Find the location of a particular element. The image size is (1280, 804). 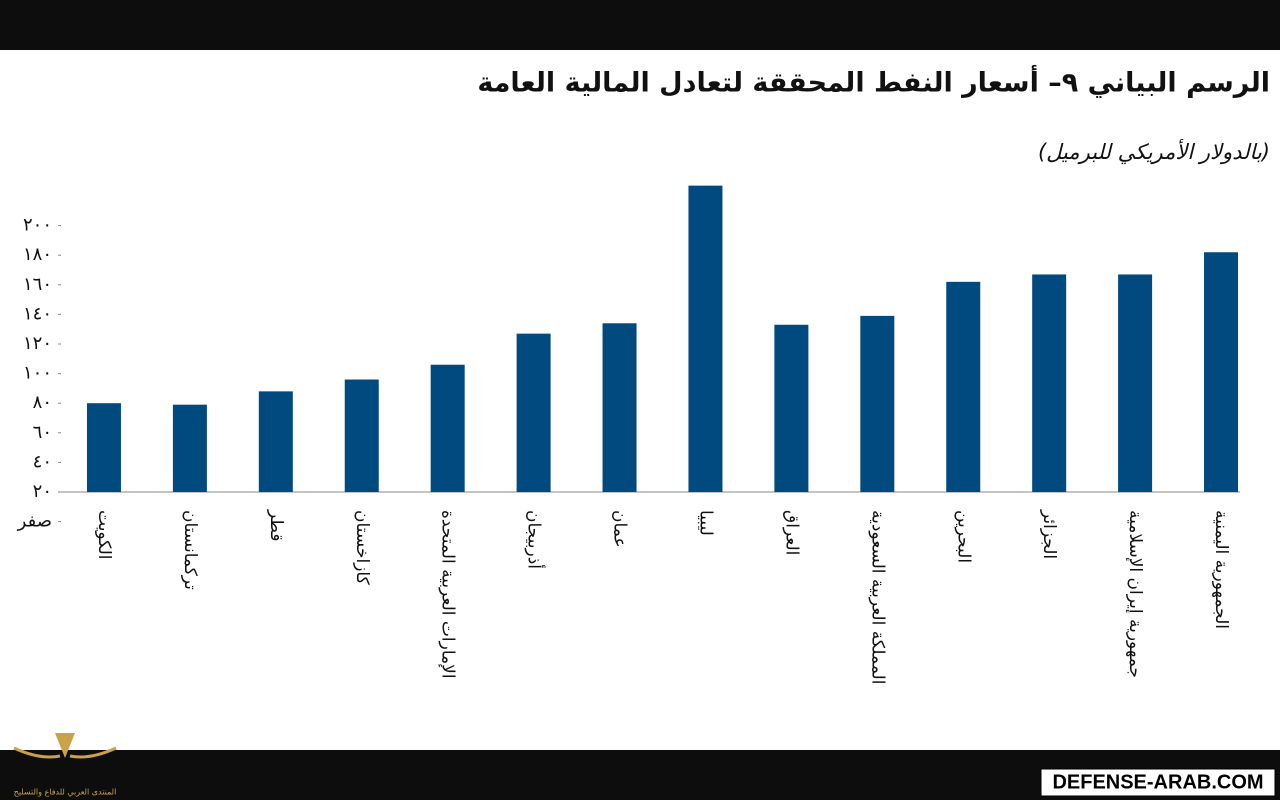

y-tick-label: ٢٠٠ is located at coordinates (37, 225).